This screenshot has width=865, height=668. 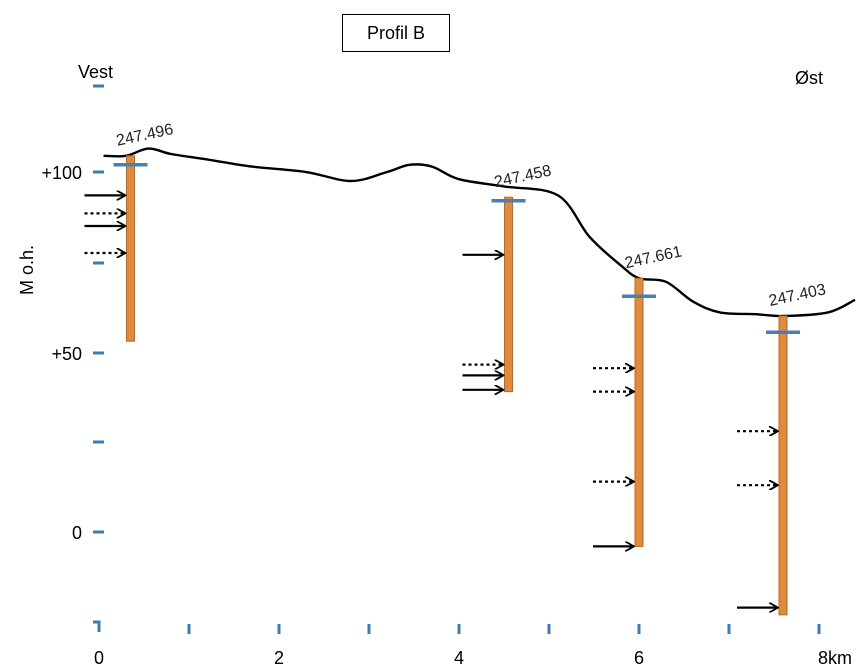 What do you see at coordinates (95, 72) in the screenshot?
I see `west-label: Vest` at bounding box center [95, 72].